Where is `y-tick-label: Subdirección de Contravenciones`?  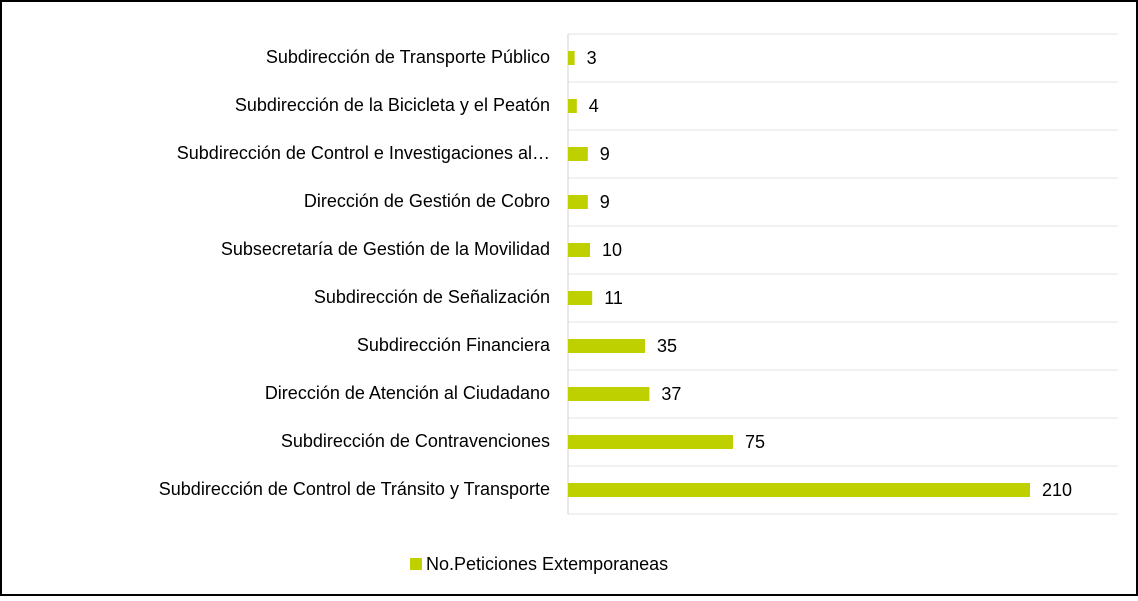 y-tick-label: Subdirección de Contravenciones is located at coordinates (415, 441).